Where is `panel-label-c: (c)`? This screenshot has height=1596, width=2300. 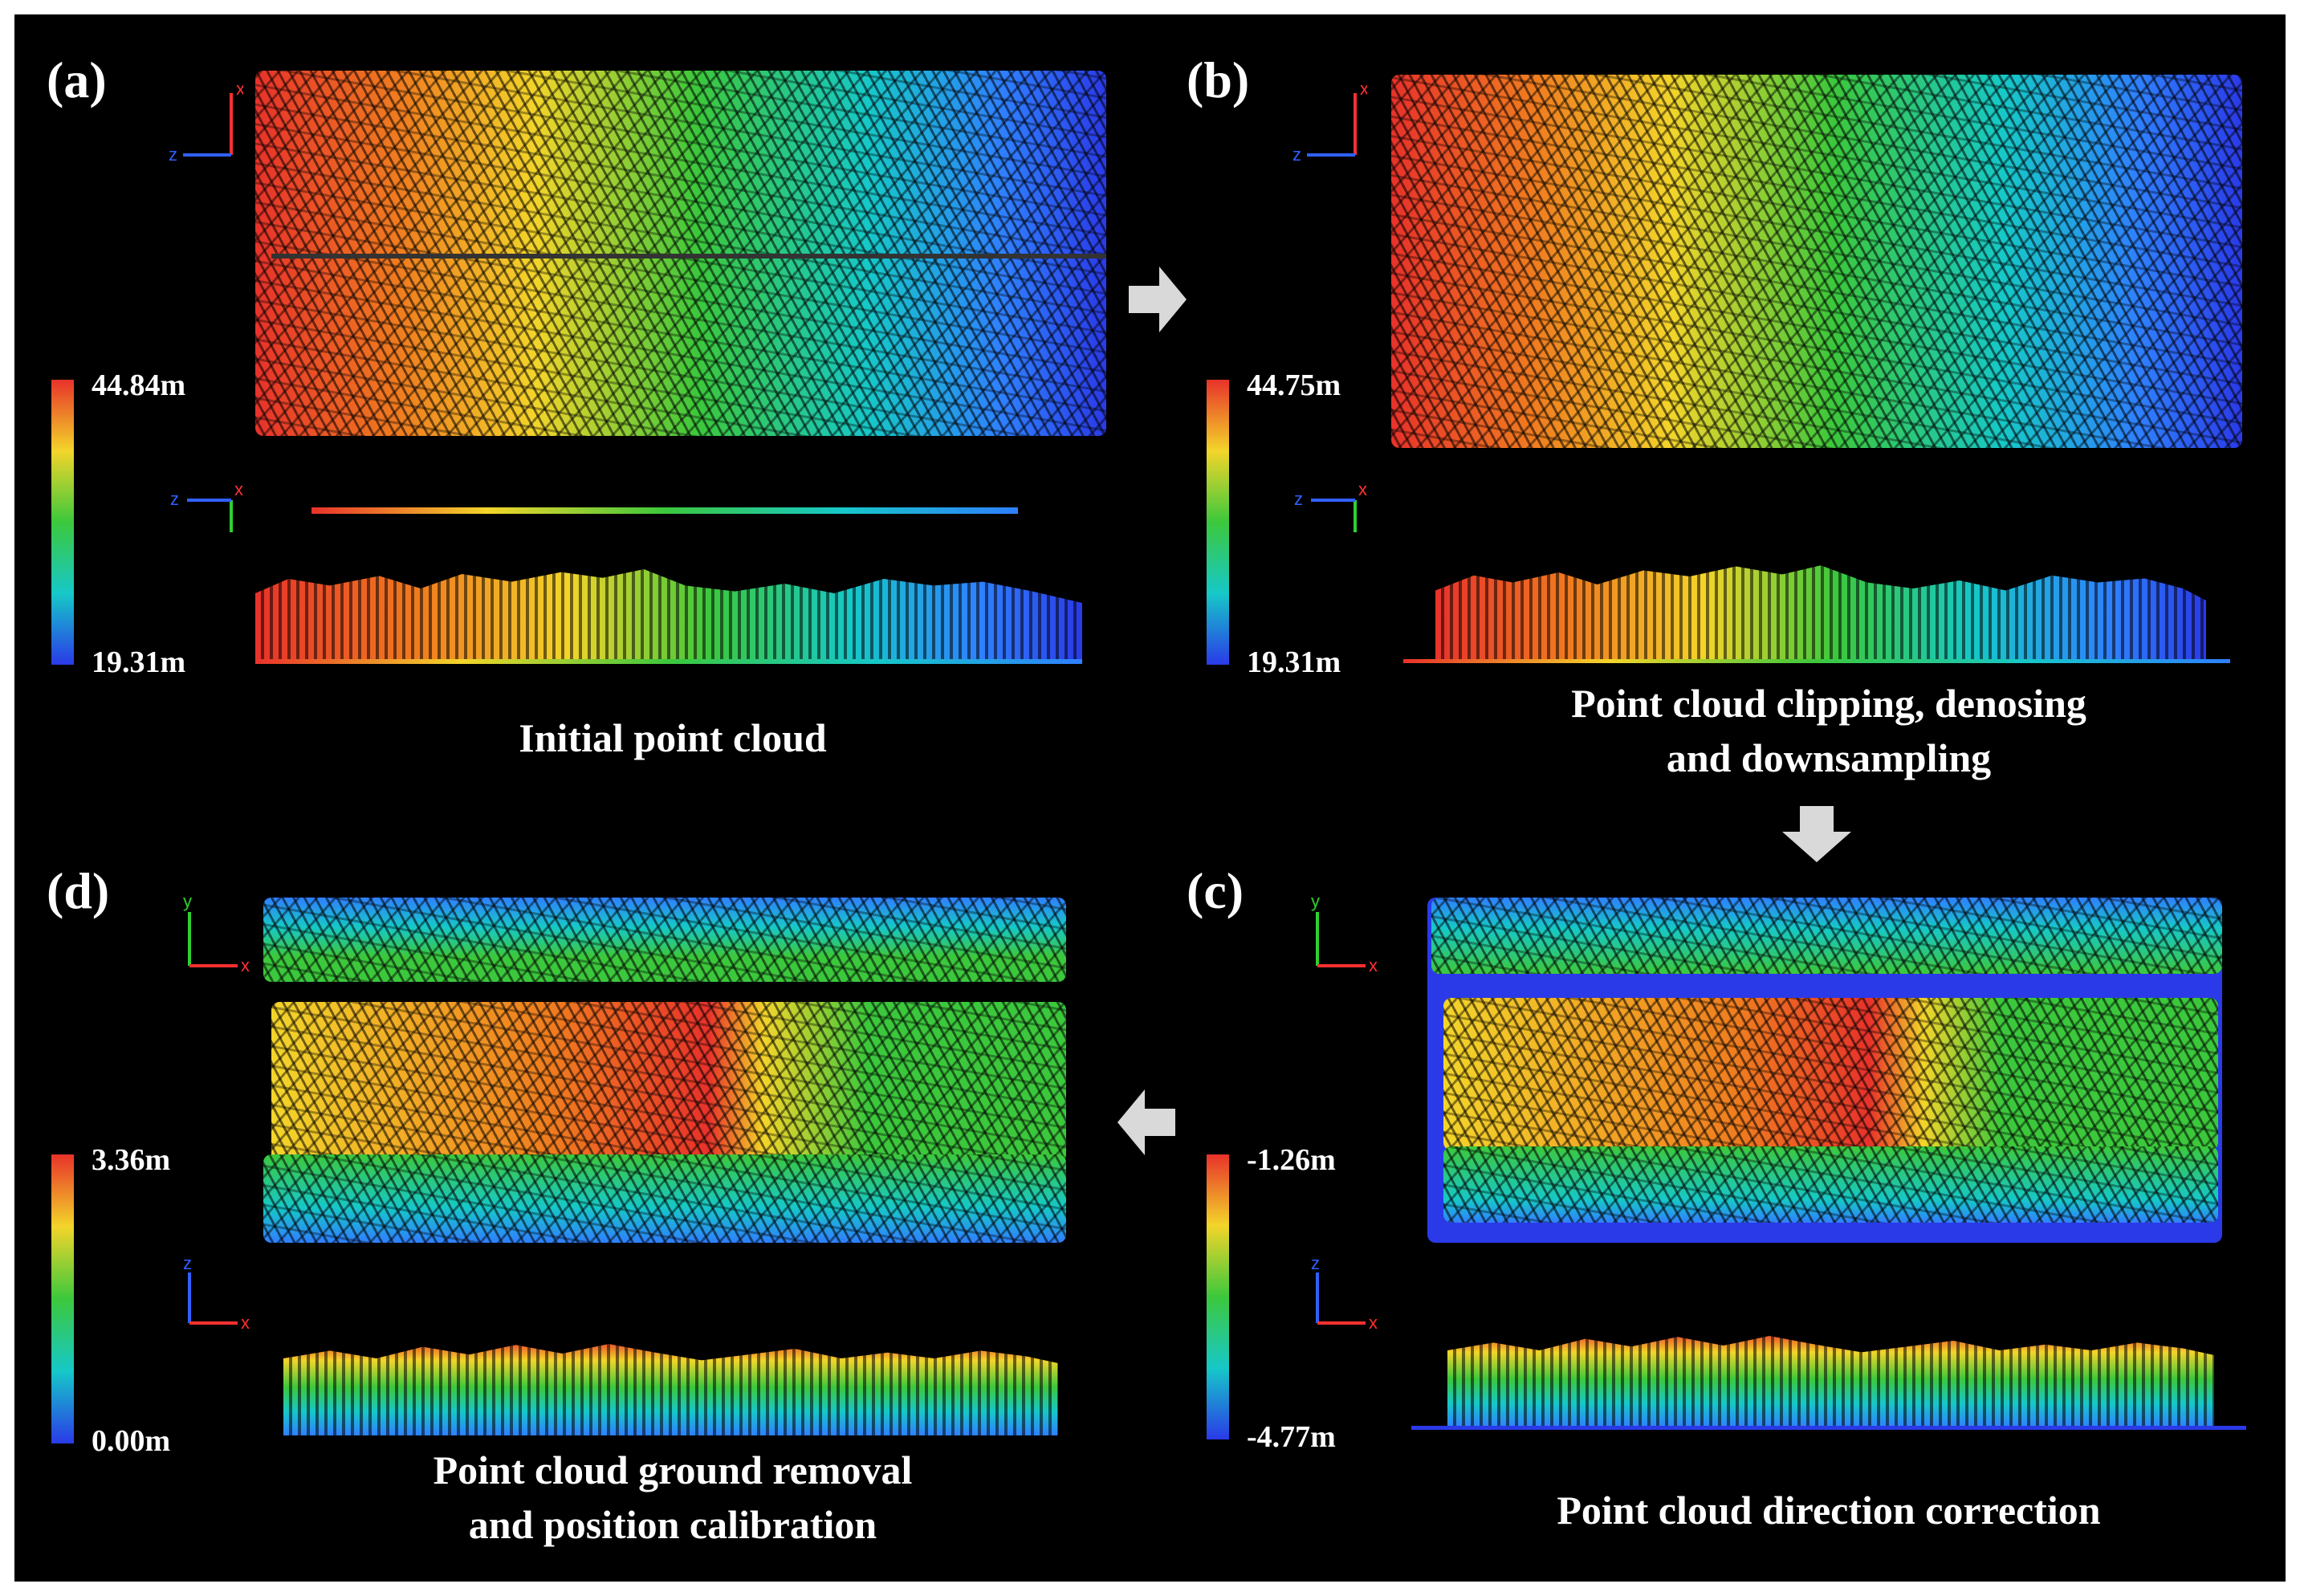 panel-label-c: (c) is located at coordinates (1215, 890).